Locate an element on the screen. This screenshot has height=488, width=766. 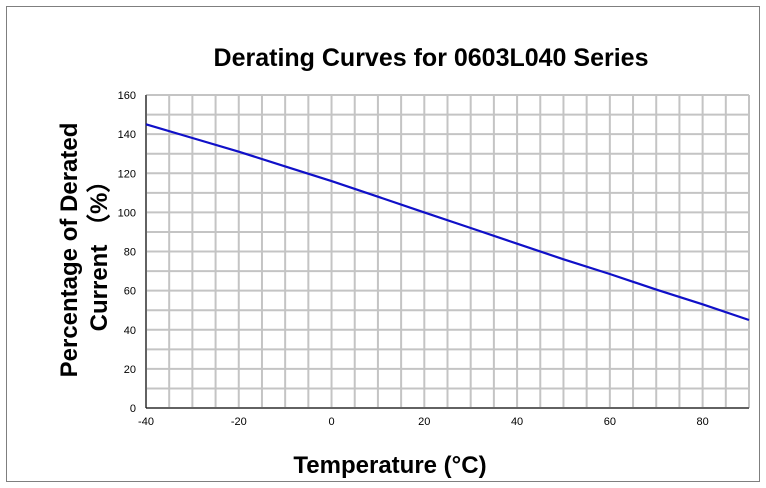
x-tick-label: 20 is located at coordinates (424, 422).